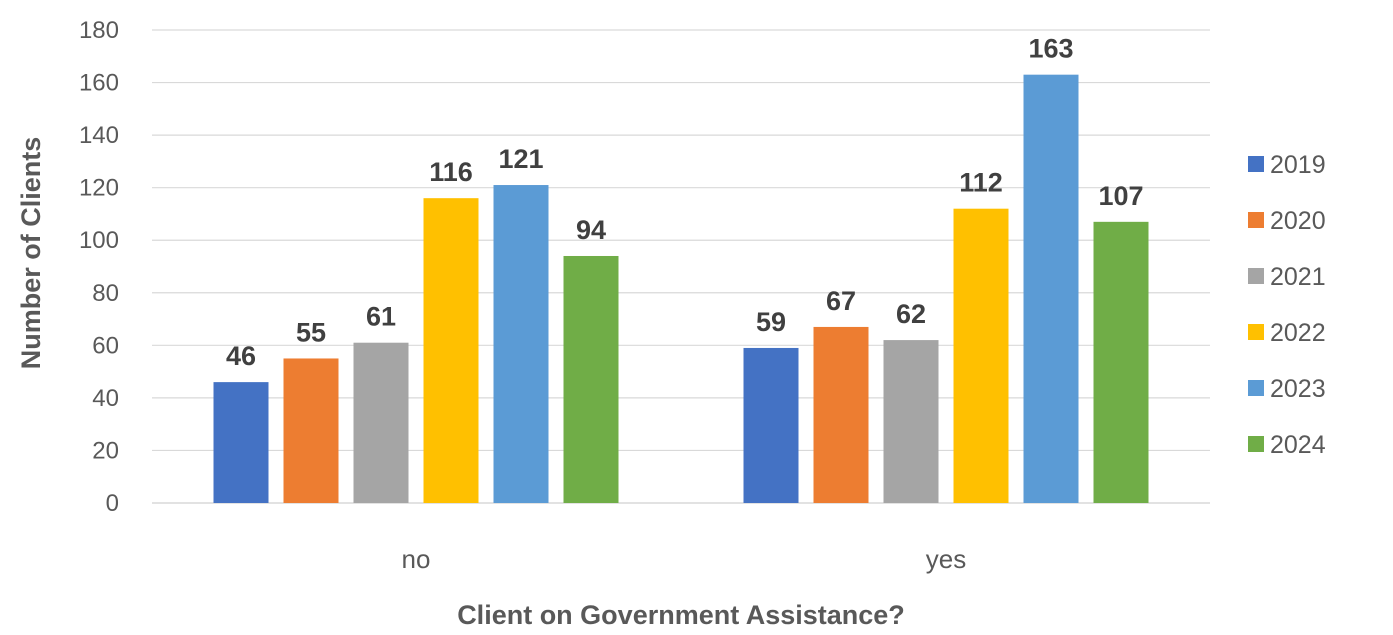 The image size is (1393, 635). Describe the element at coordinates (1050, 49) in the screenshot. I see `bar-value-label: 163` at that location.